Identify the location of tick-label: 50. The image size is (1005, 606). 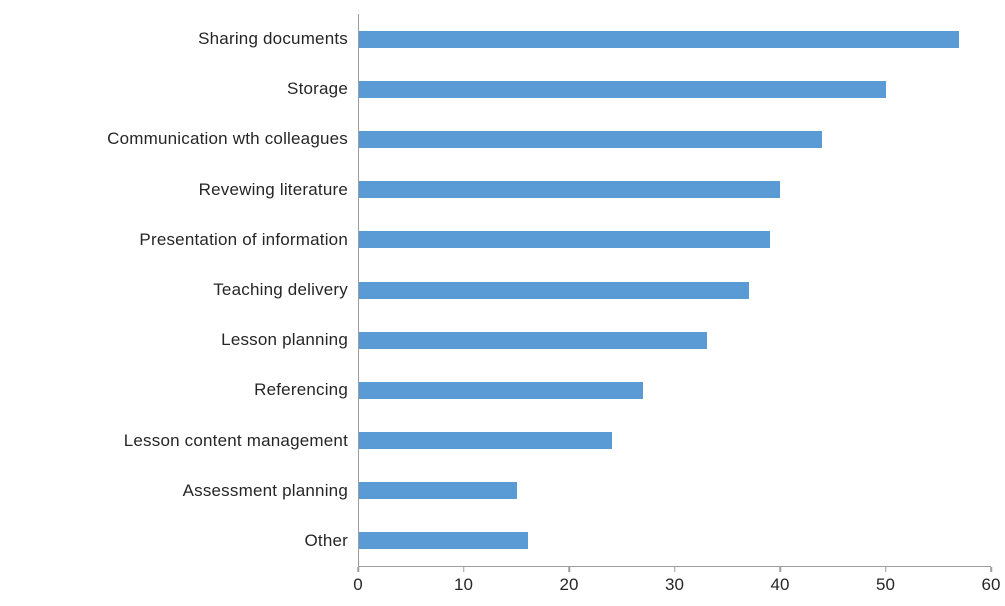
(885, 584).